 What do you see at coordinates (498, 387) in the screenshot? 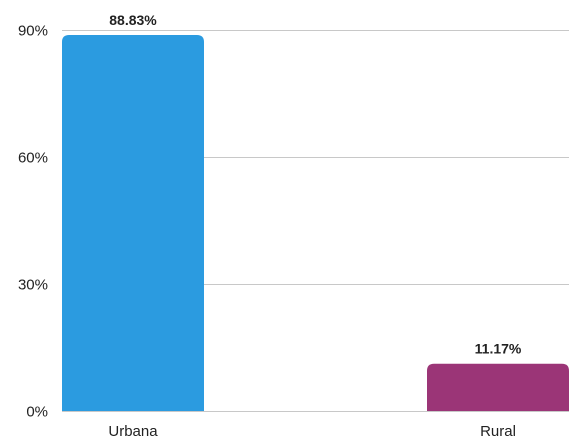
I see `bar-rural` at bounding box center [498, 387].